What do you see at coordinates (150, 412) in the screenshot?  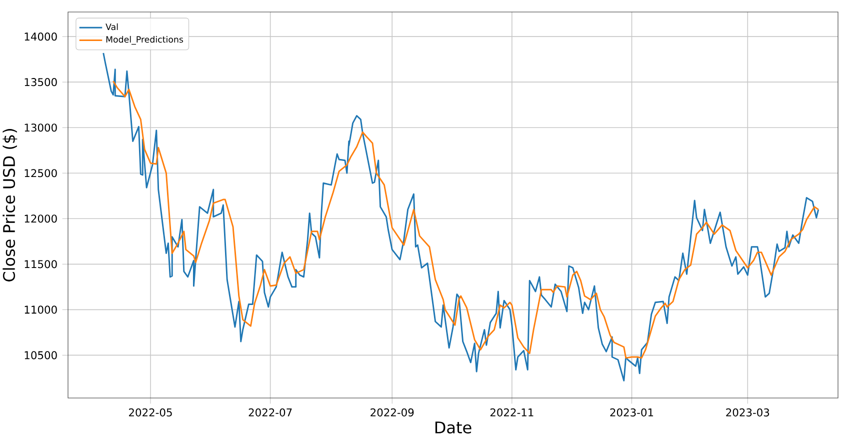 I see `x-tick-label: 2022-05` at bounding box center [150, 412].